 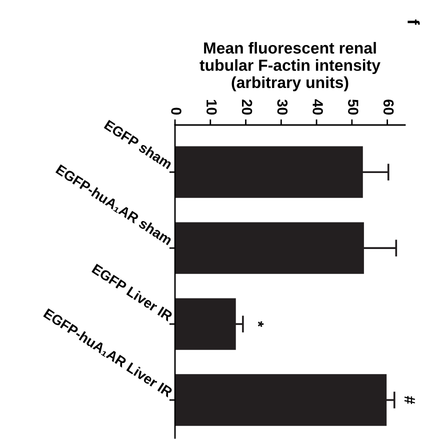 What do you see at coordinates (414, 22) in the screenshot?
I see `text: f` at bounding box center [414, 22].